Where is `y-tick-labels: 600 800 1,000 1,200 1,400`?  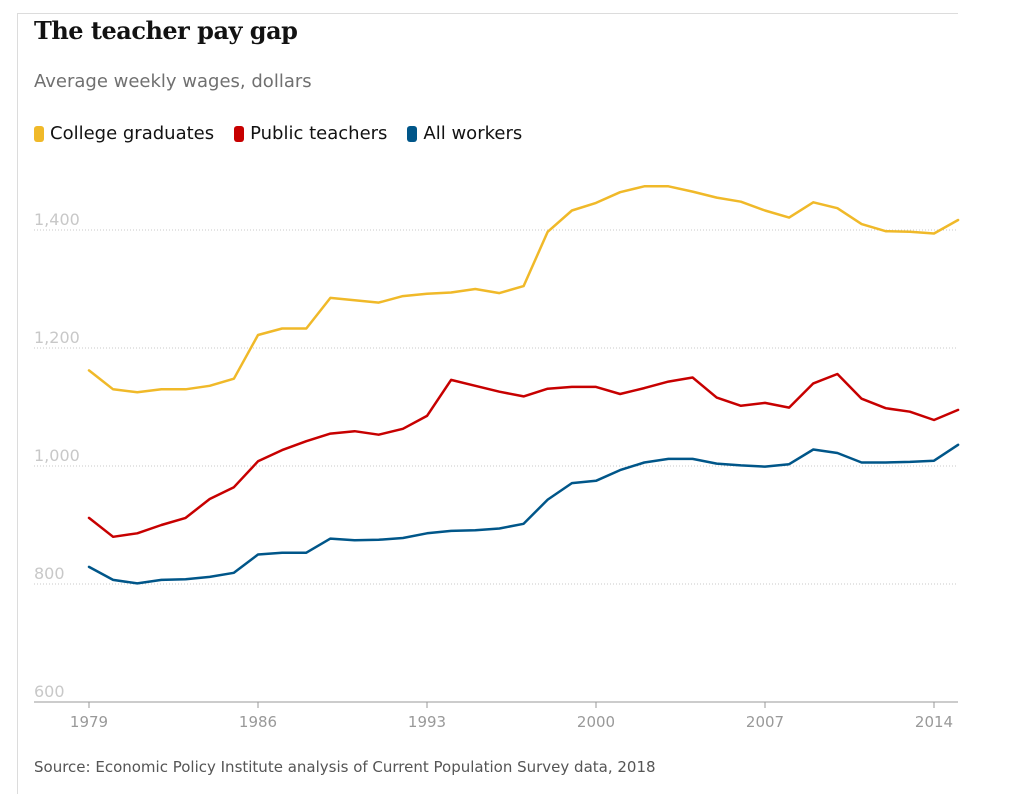 y-tick-labels: 600 800 1,000 1,200 1,400 is located at coordinates (57, 455).